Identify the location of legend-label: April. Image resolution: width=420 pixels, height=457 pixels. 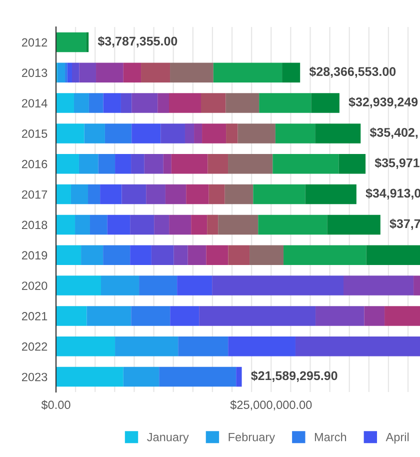
(397, 438).